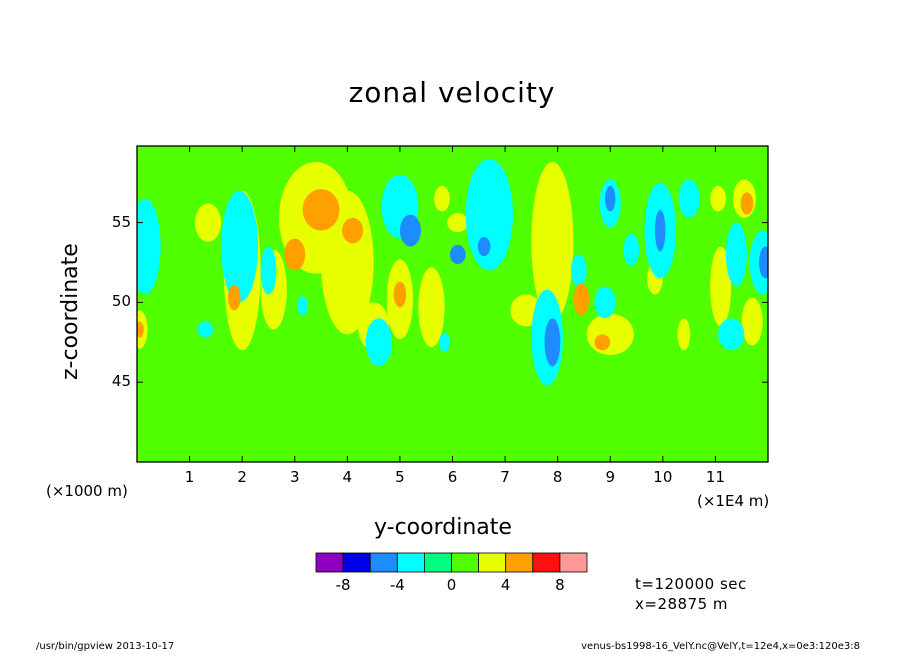 The height and width of the screenshot is (654, 904). I want to click on x-axis-label: y-coordinate, so click(443, 527).